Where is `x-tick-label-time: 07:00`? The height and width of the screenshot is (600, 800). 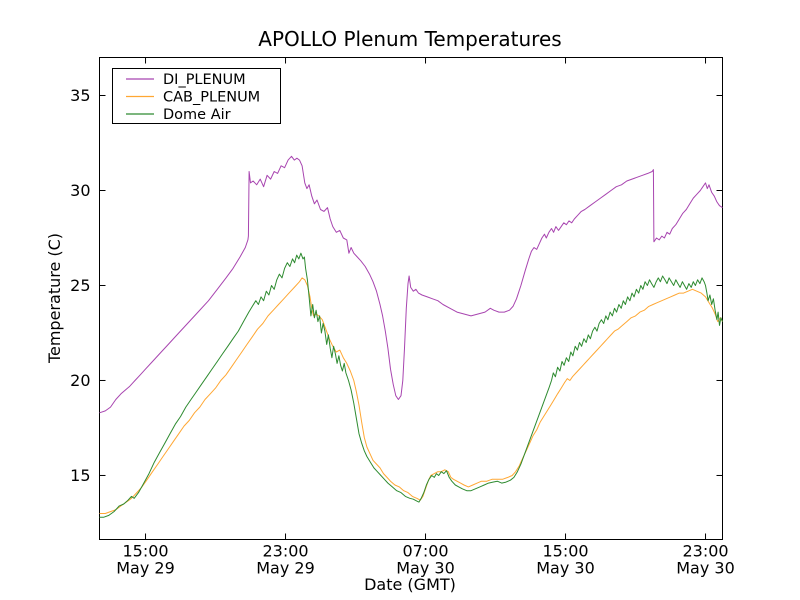
x-tick-label-time: 07:00 is located at coordinates (425, 551).